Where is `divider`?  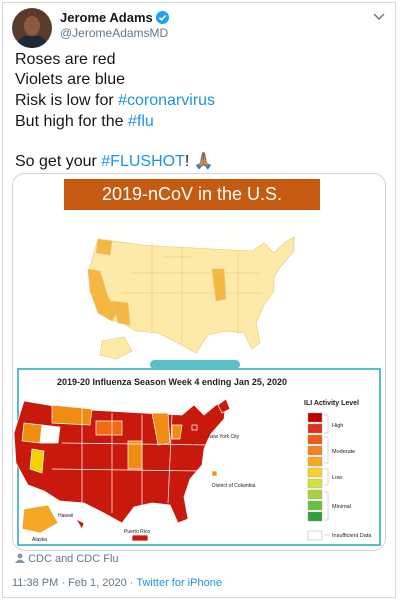
divider is located at coordinates (195, 364).